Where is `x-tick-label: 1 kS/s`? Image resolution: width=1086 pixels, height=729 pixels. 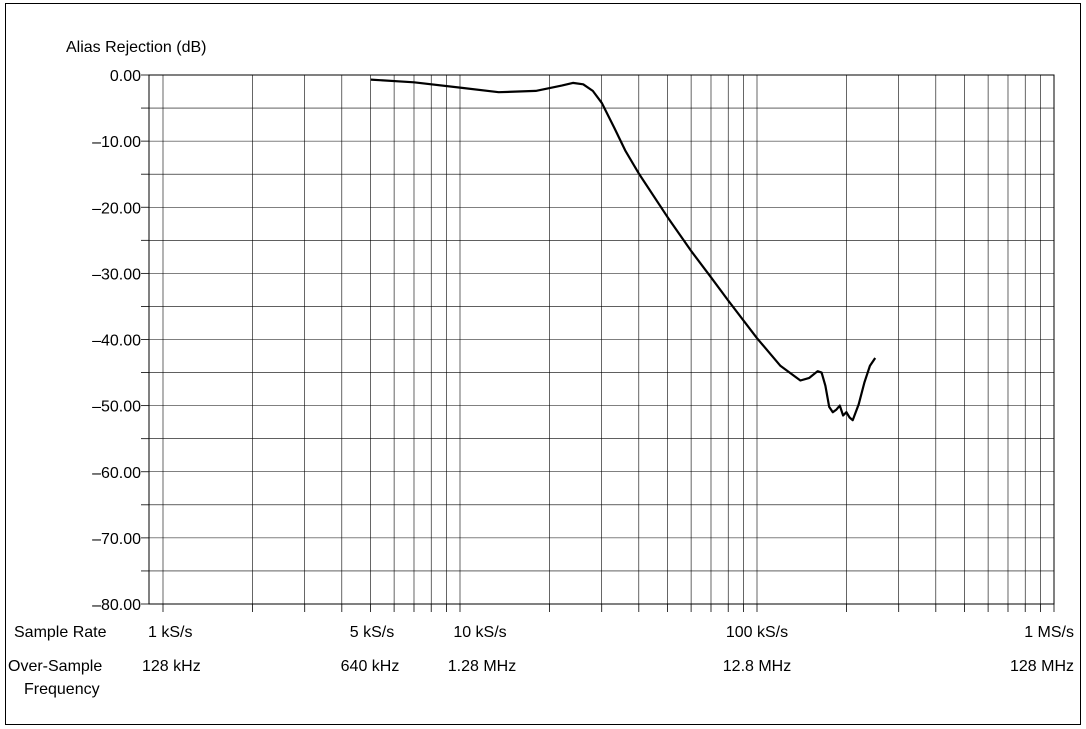 x-tick-label: 1 kS/s is located at coordinates (170, 632).